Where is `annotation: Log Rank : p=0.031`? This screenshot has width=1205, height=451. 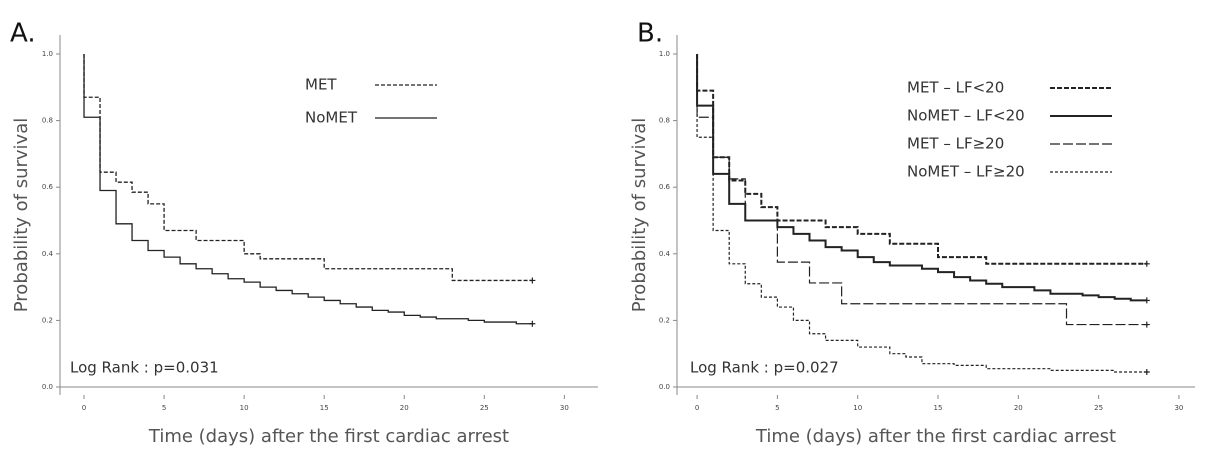
annotation: Log Rank : p=0.031 is located at coordinates (144, 368).